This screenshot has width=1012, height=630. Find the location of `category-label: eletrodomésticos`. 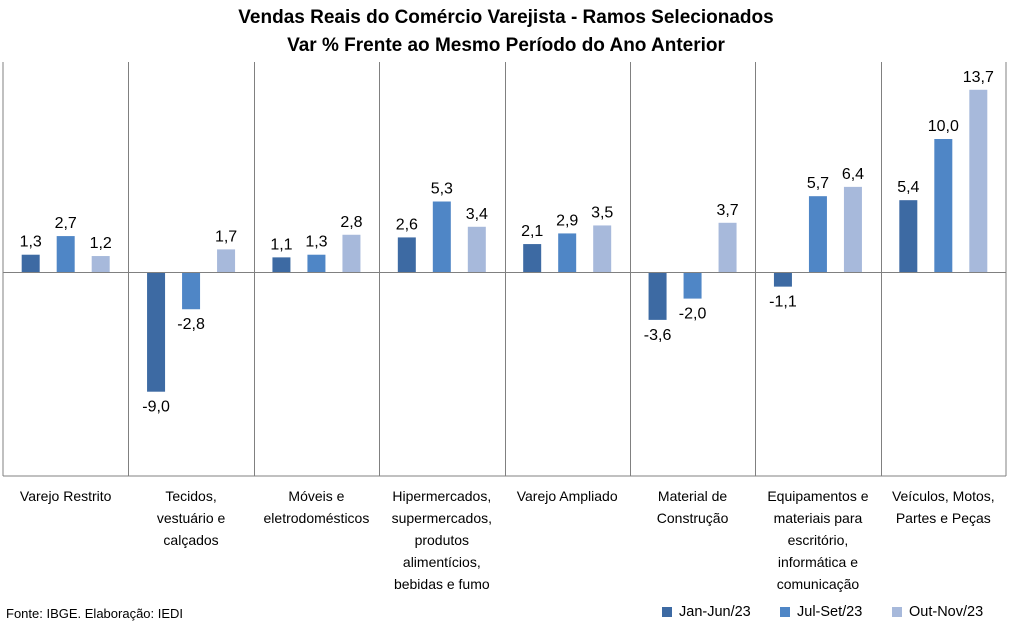

category-label: eletrodomésticos is located at coordinates (317, 518).